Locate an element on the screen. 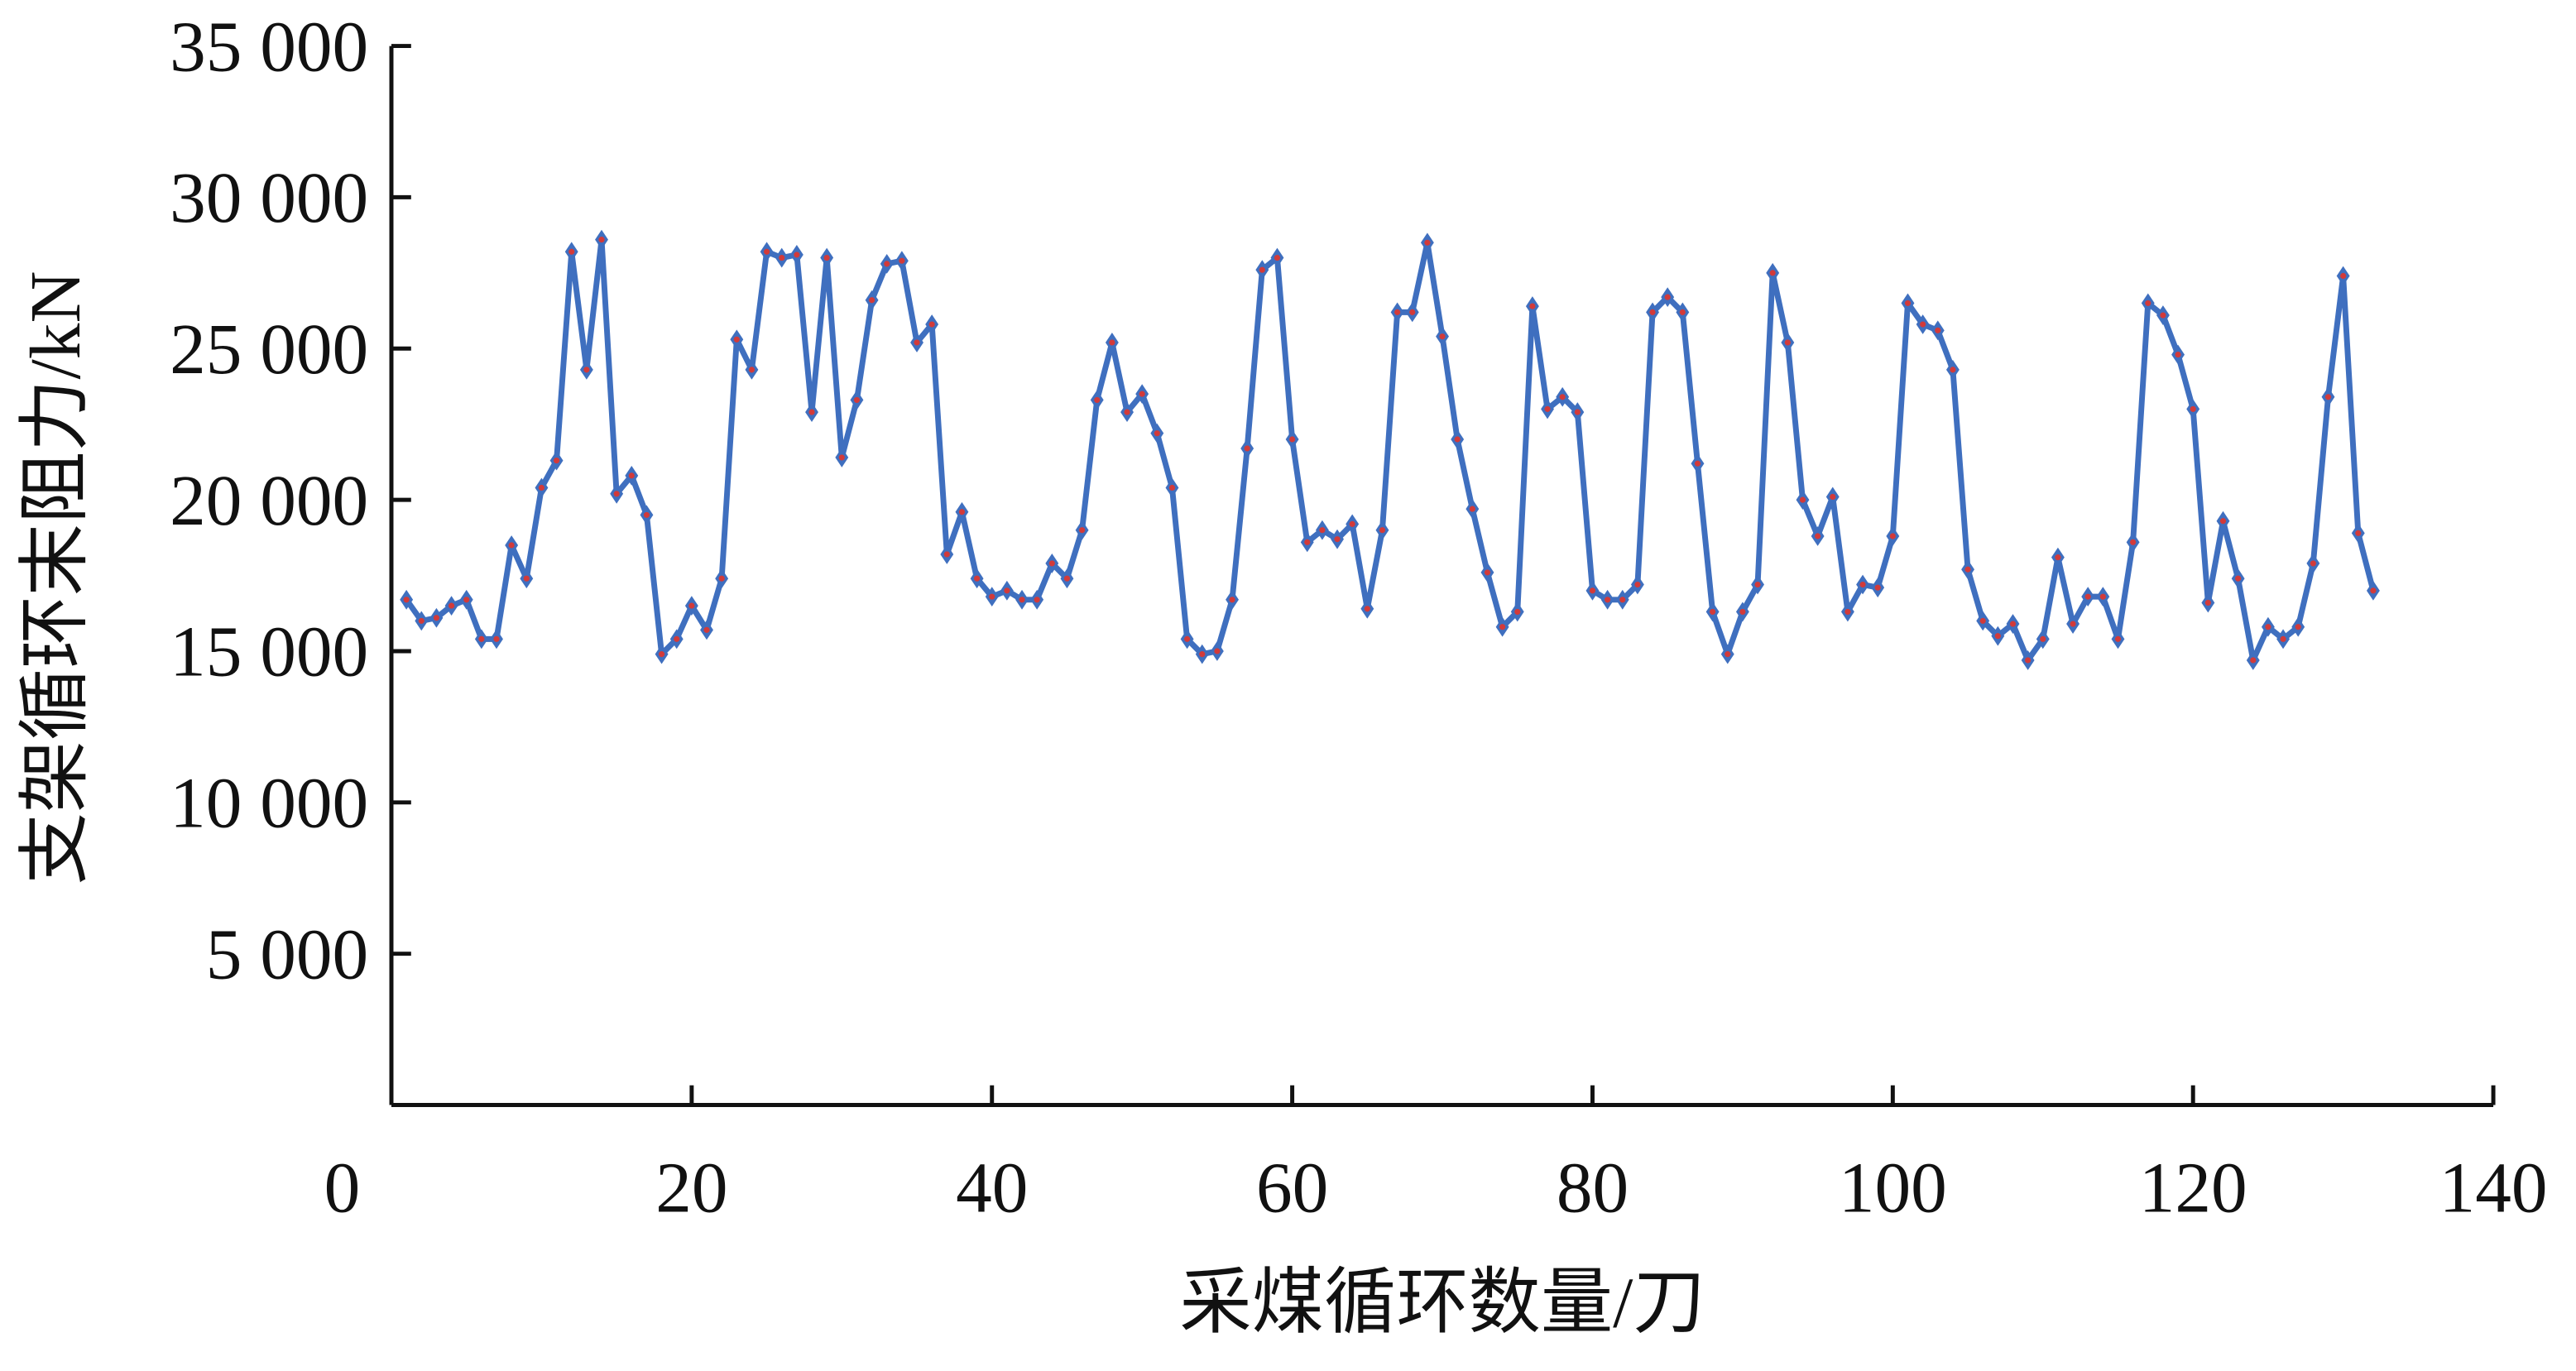 This screenshot has height=1371, width=2576. x-tick-label: 40 is located at coordinates (992, 1188).